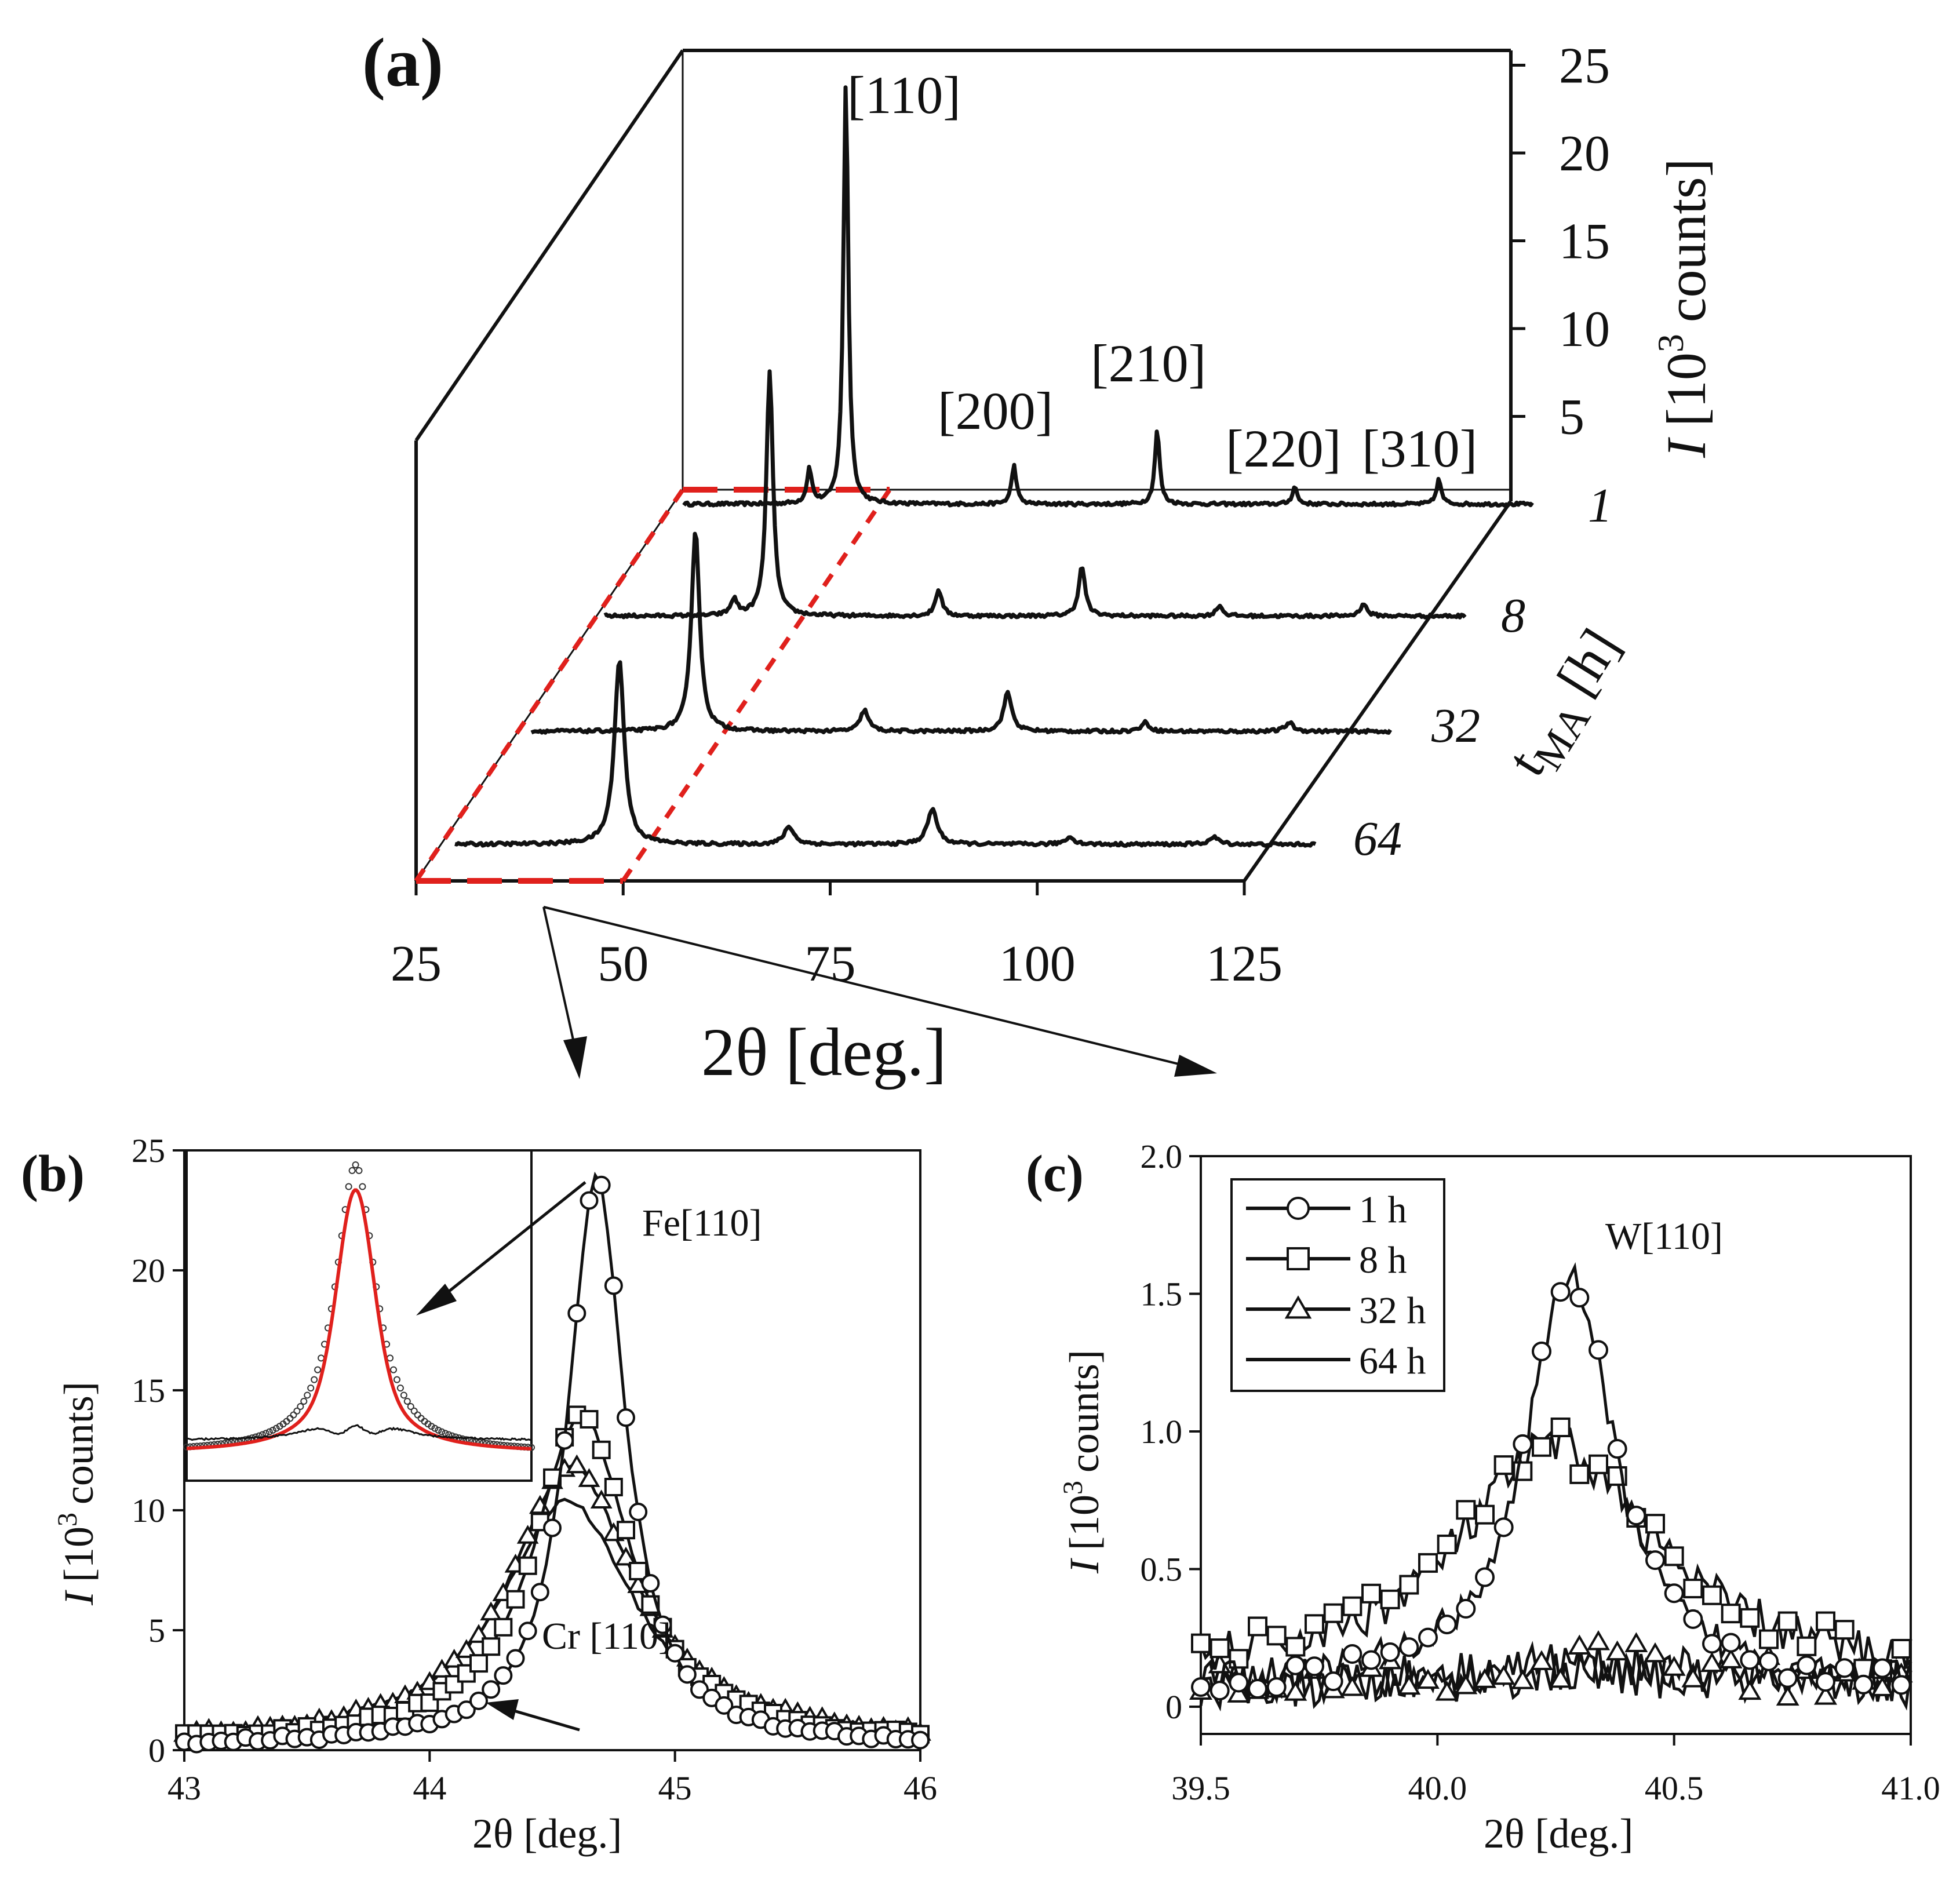 This screenshot has height=1891, width=1960. Describe the element at coordinates (1664, 1236) in the screenshot. I see `w110-label: W[110]` at that location.